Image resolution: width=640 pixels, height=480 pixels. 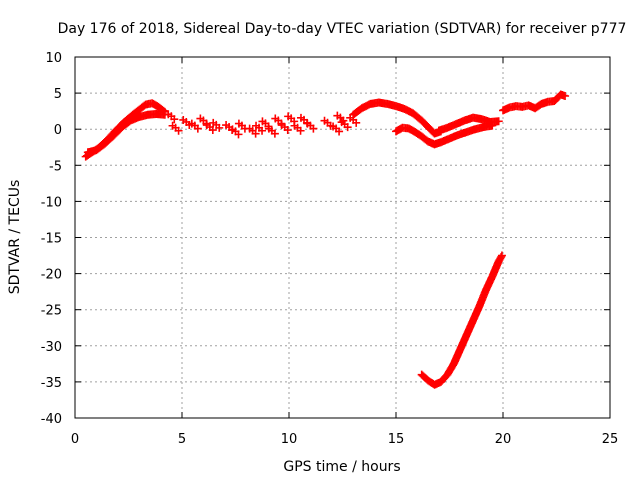 What do you see at coordinates (51, 419) in the screenshot?
I see `y-tick-label: -40` at bounding box center [51, 419].